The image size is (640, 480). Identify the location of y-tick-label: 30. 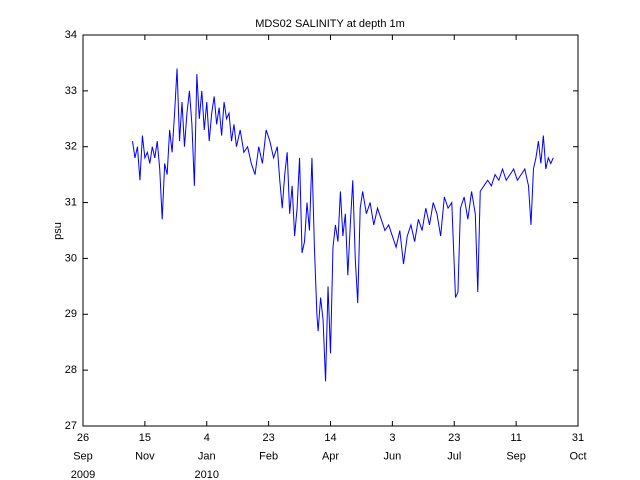
(71, 258).